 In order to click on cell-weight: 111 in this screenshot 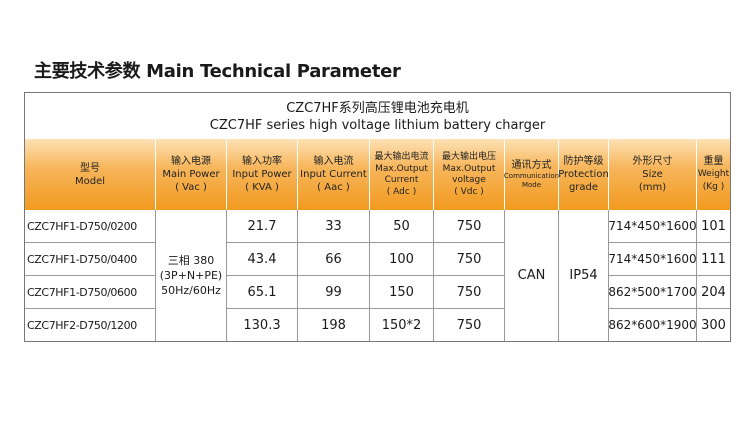, I will do `click(713, 259)`.